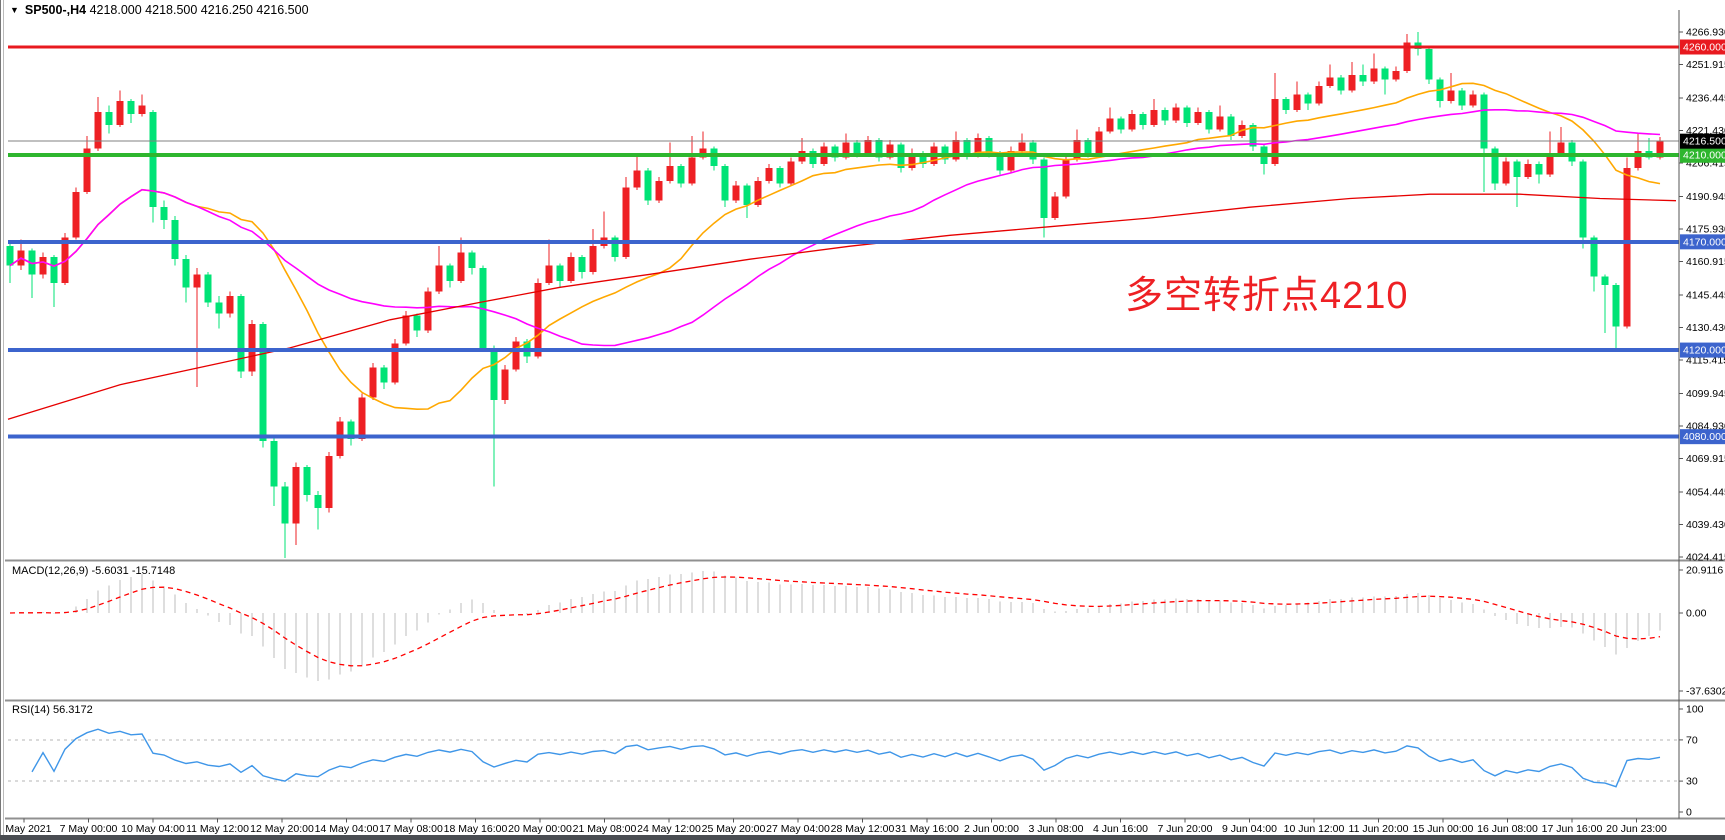 The image size is (1725, 840). Describe the element at coordinates (863, 829) in the screenshot. I see `time-label: 28 May 12:00` at that location.